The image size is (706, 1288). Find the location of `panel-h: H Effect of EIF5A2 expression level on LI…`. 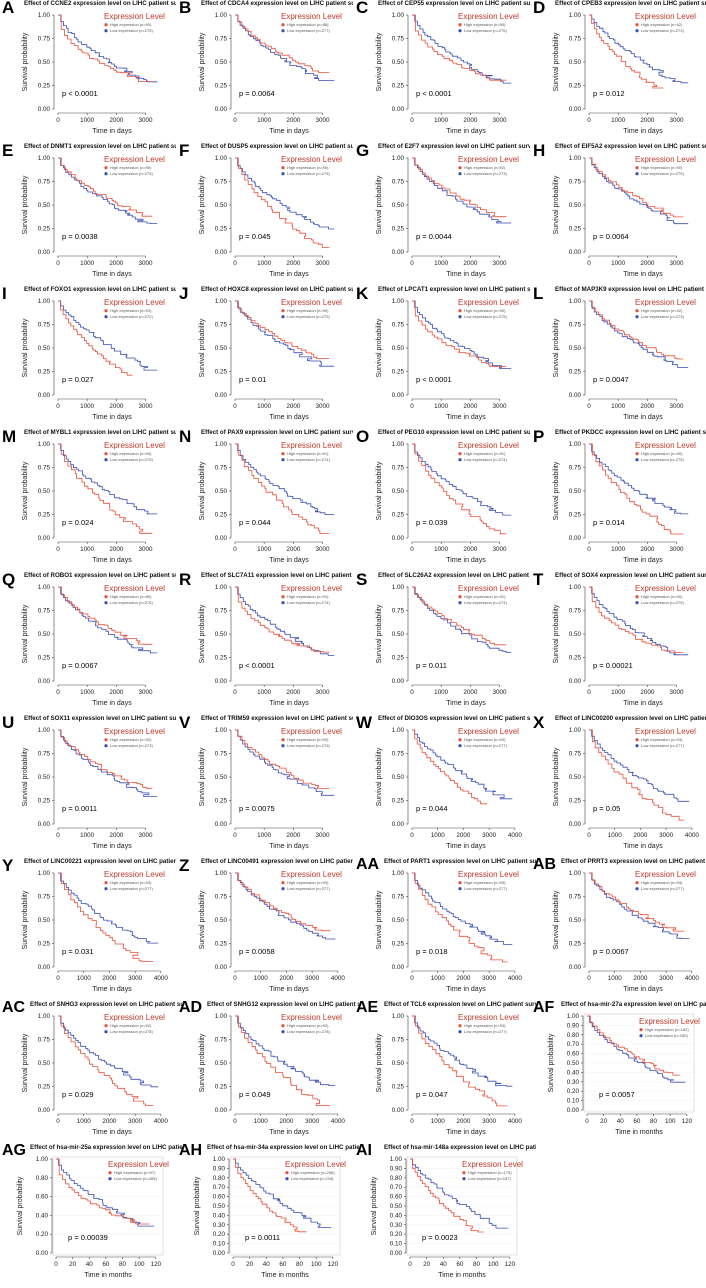

panel-h: H Effect of EIF5A2 expression level on LI… is located at coordinates (618, 213).